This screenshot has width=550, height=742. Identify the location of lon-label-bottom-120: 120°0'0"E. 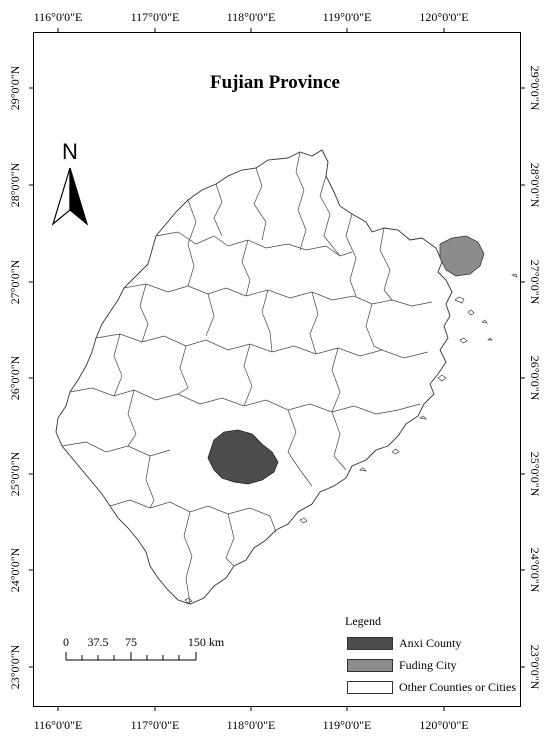
(444, 725).